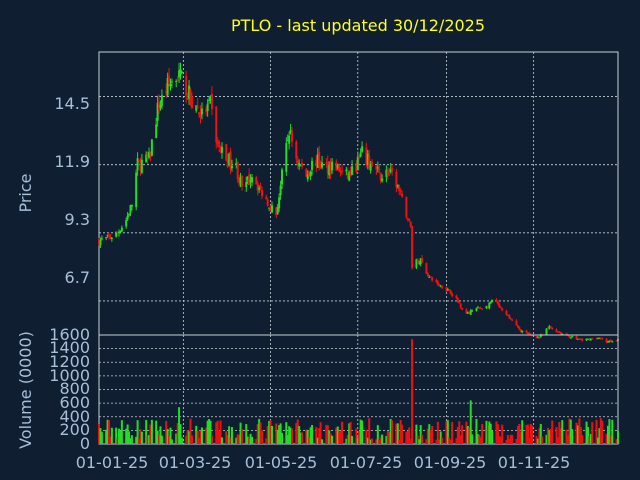 This screenshot has height=480, width=640. What do you see at coordinates (74, 388) in the screenshot?
I see `volume-tick-label: 800` at bounding box center [74, 388].